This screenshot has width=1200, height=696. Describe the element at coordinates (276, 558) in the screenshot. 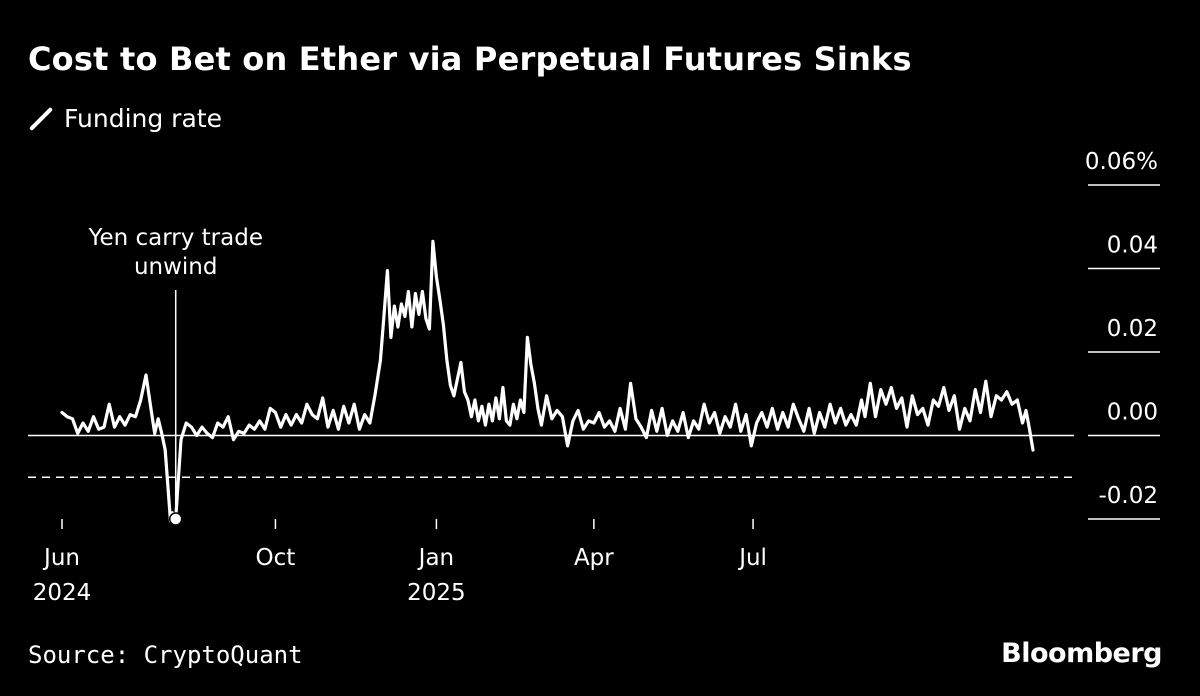

I see `x-tick-label: Oct` at that location.